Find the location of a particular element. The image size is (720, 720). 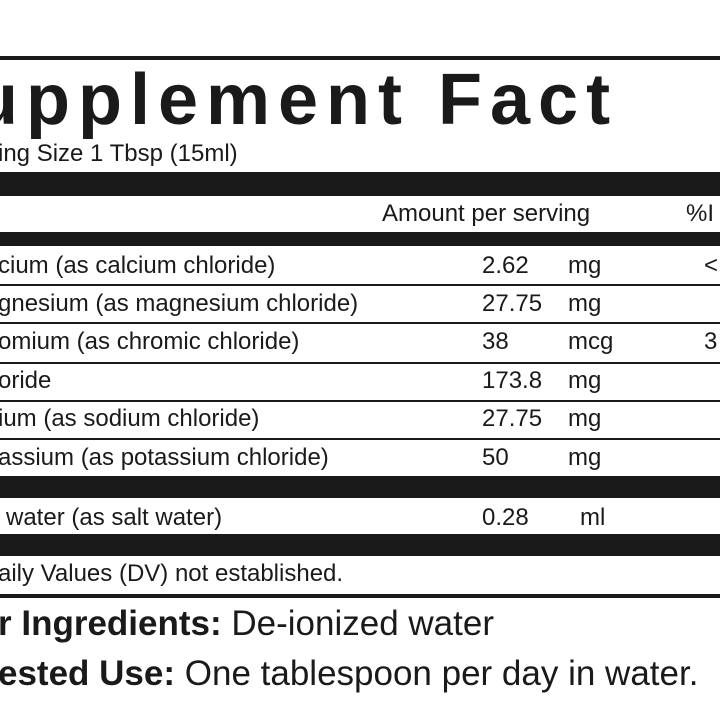

bottom-border is located at coordinates (360, 596).